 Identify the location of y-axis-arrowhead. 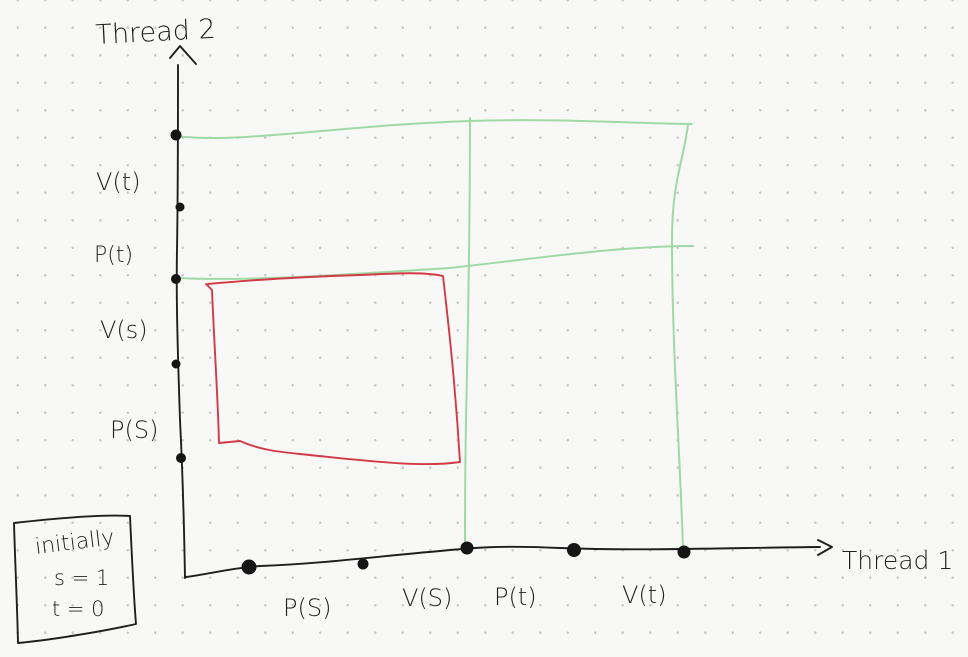
(183, 55).